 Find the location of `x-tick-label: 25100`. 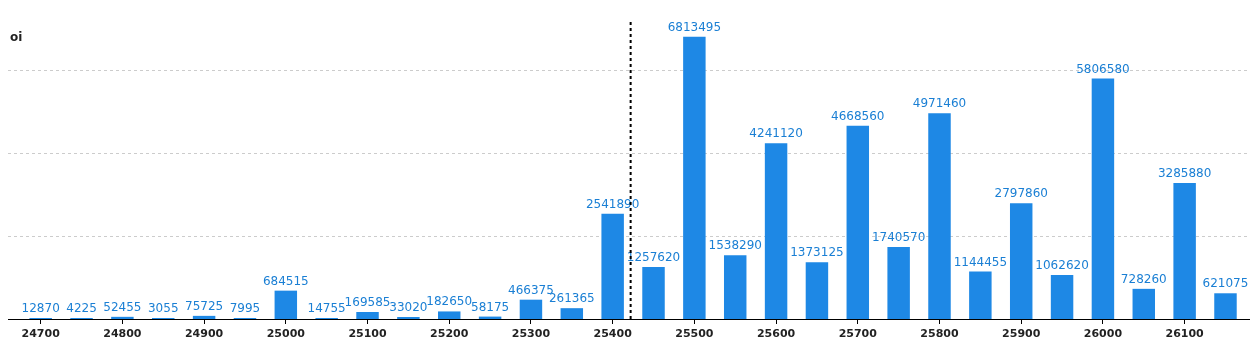

x-tick-label: 25100 is located at coordinates (367, 334).